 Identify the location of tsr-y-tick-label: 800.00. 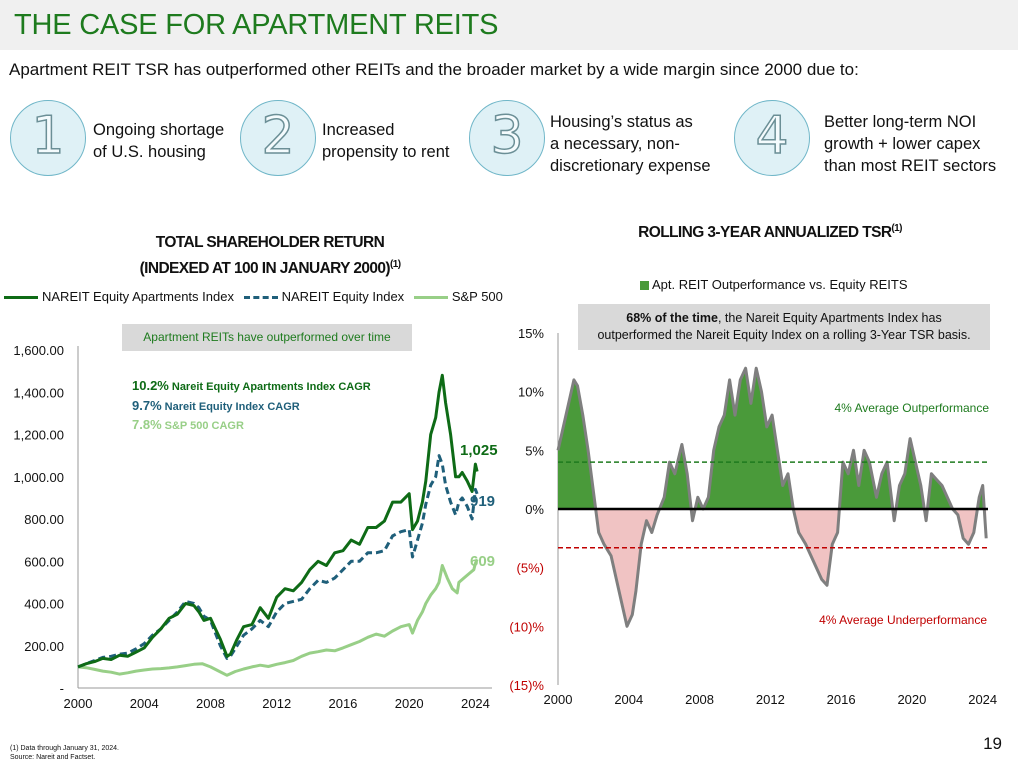
(44, 519).